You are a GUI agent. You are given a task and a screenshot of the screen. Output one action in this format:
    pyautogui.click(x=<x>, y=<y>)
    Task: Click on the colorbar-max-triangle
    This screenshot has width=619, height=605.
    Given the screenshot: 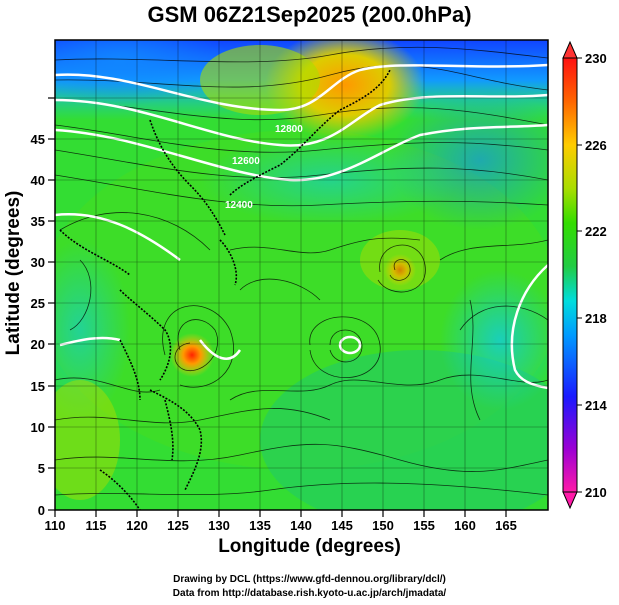 What is the action you would take?
    pyautogui.click(x=570, y=49)
    